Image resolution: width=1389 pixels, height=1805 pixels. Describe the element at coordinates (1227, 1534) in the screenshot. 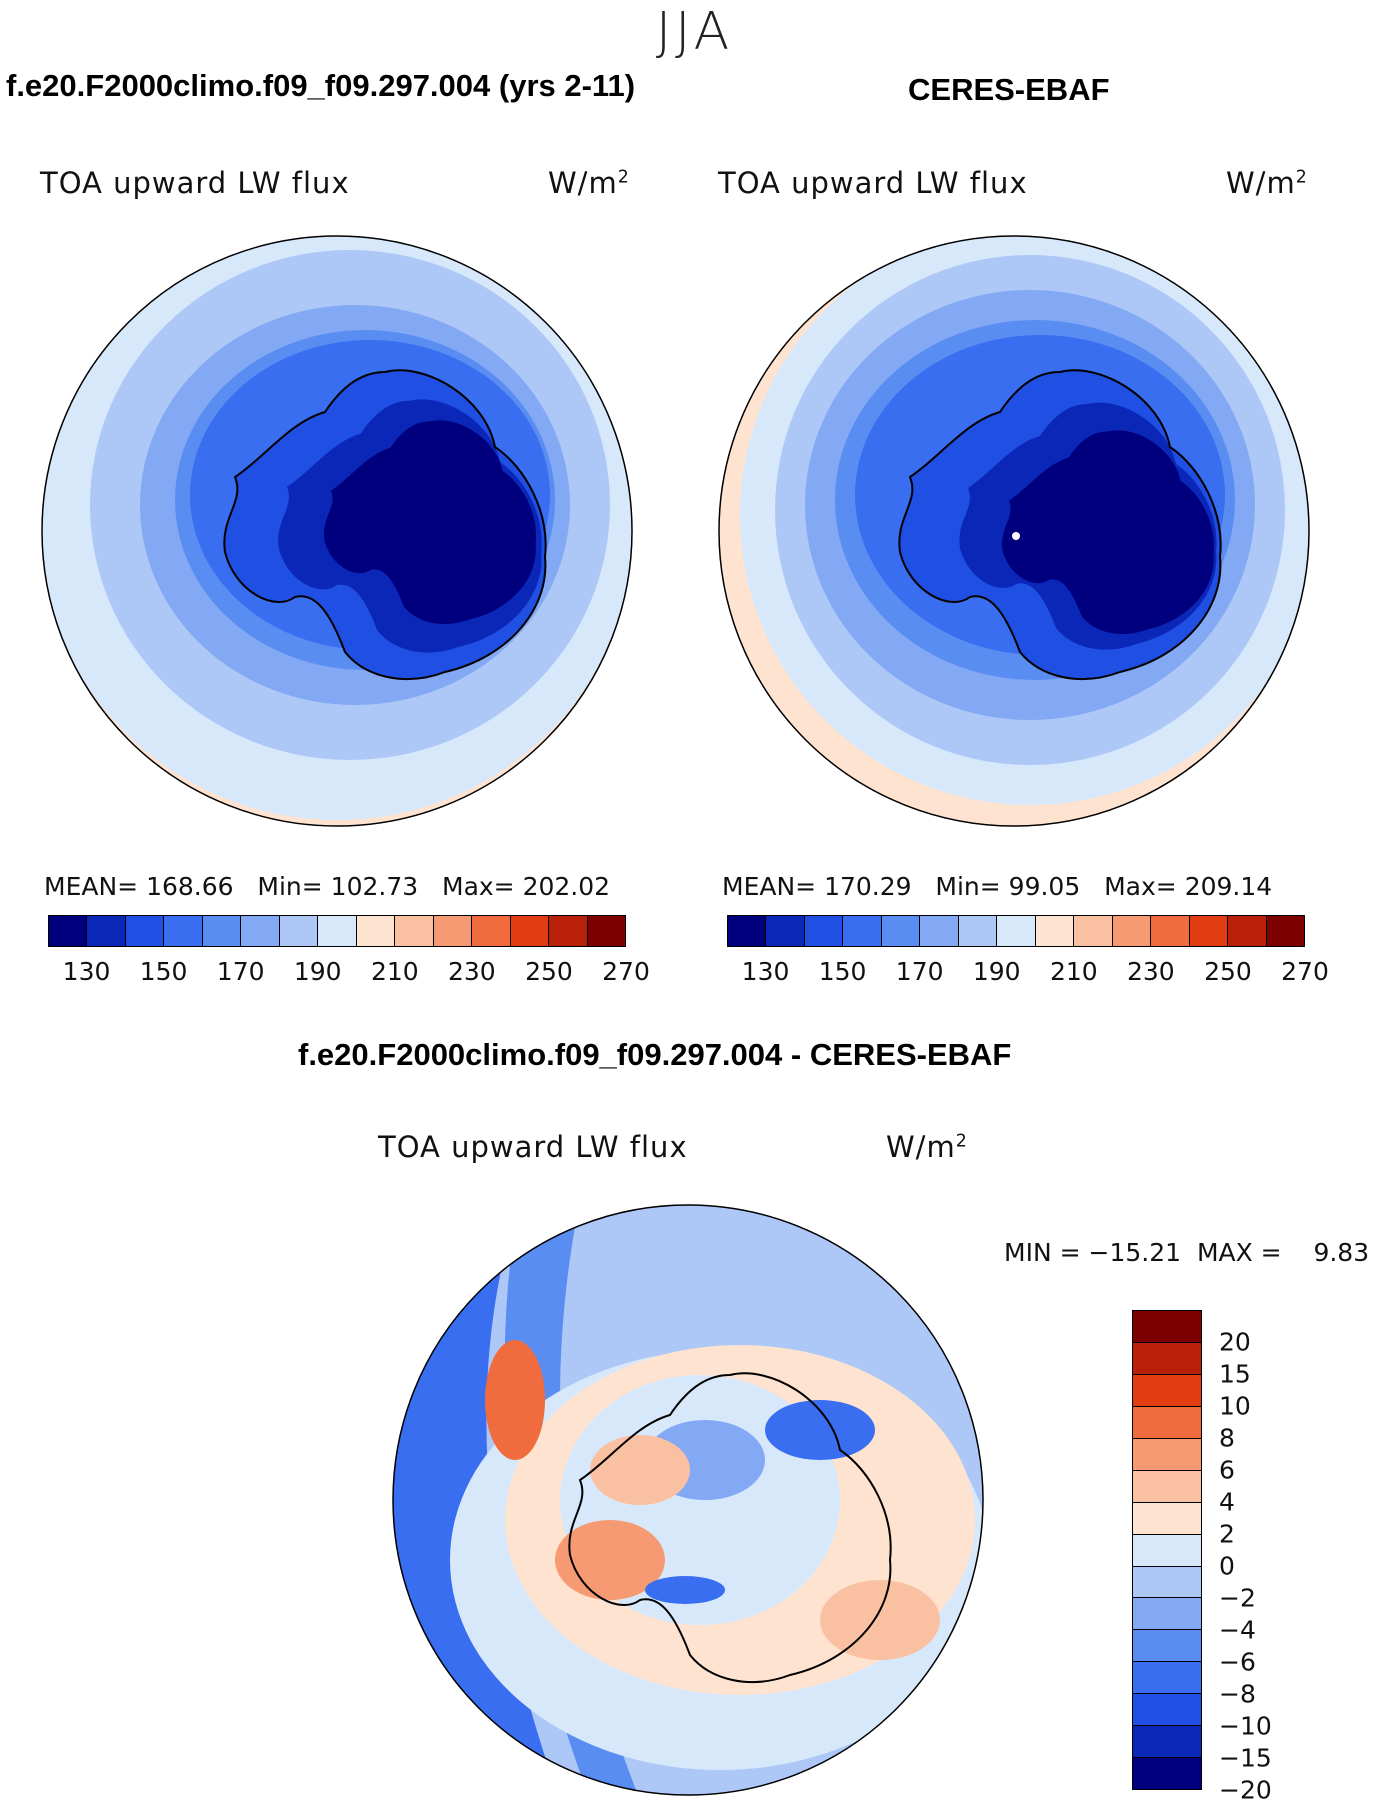

I see `difference-colorbar-tick-label: 2` at that location.